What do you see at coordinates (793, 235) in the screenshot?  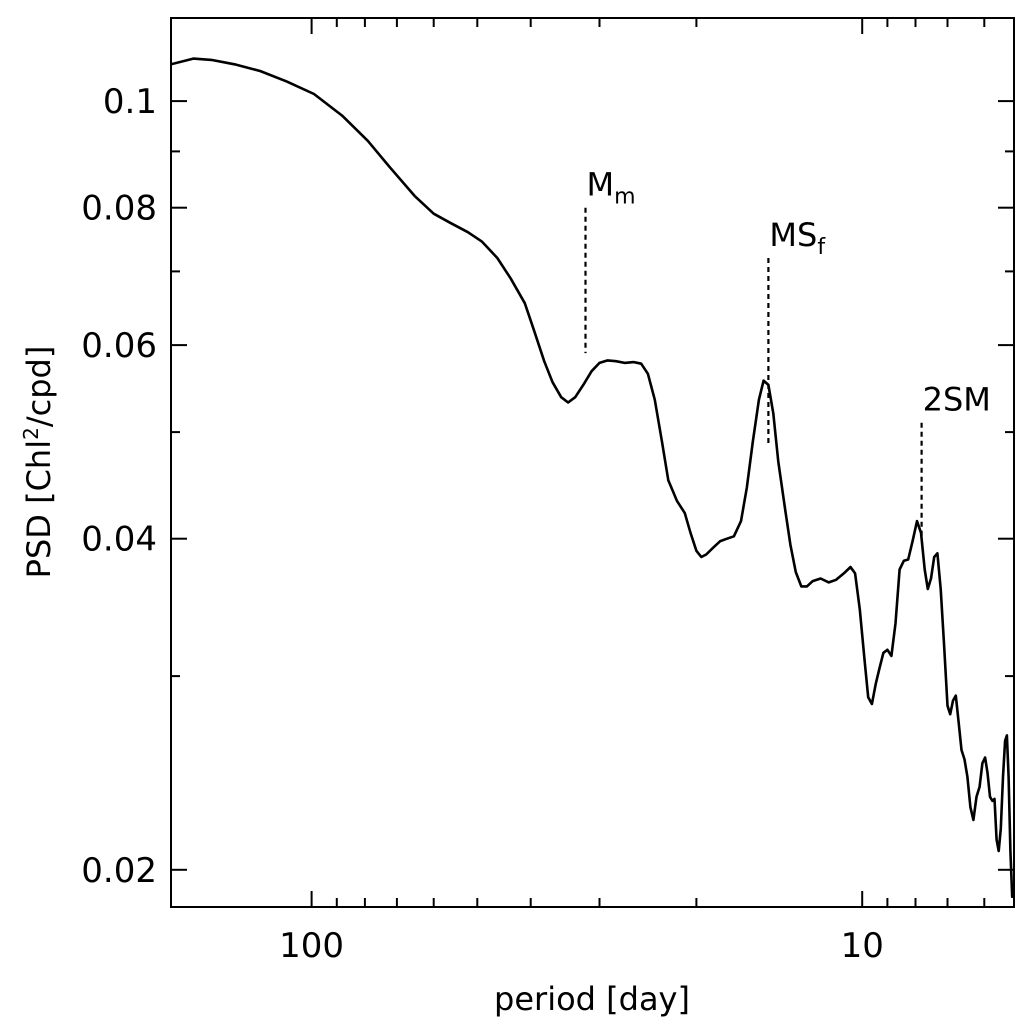 I see `annotation-label-main: MS` at bounding box center [793, 235].